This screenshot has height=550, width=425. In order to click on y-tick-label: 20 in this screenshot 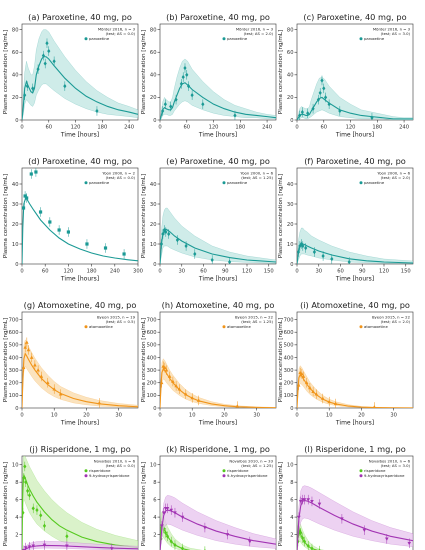, I will do `click(15, 225)`.